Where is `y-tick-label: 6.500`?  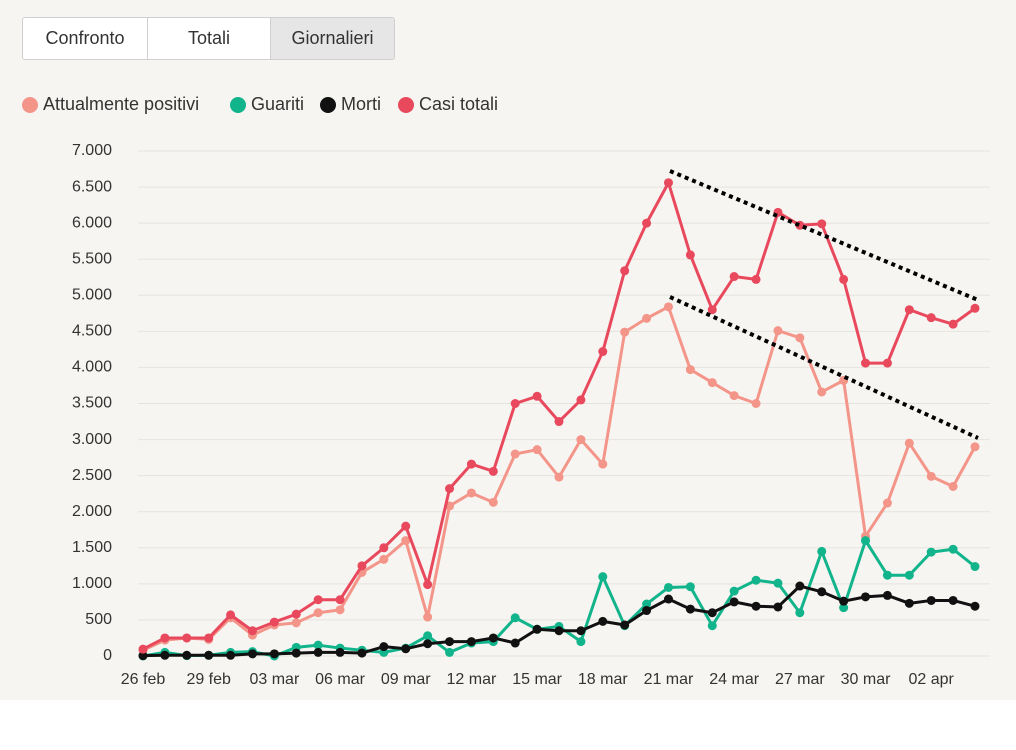 y-tick-label: 6.500 is located at coordinates (92, 186).